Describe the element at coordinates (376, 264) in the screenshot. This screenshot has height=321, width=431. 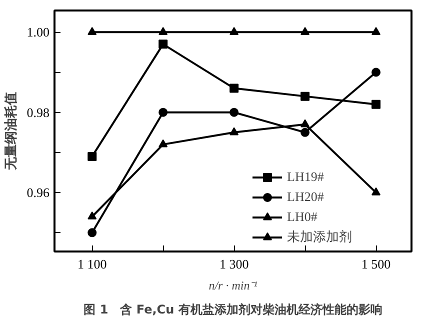
I see `x-tick-label: 1 500` at that location.